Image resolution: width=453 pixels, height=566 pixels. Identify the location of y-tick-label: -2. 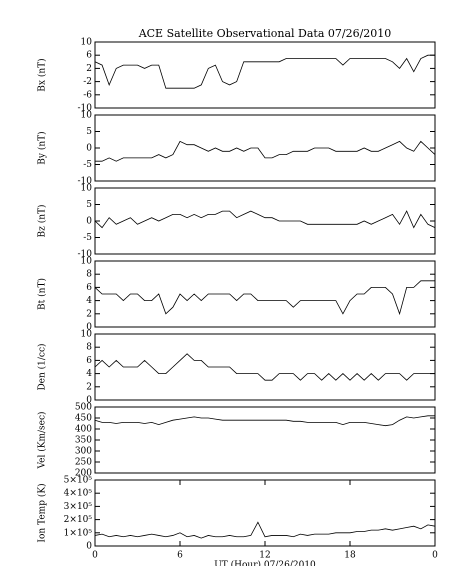
(87, 82).